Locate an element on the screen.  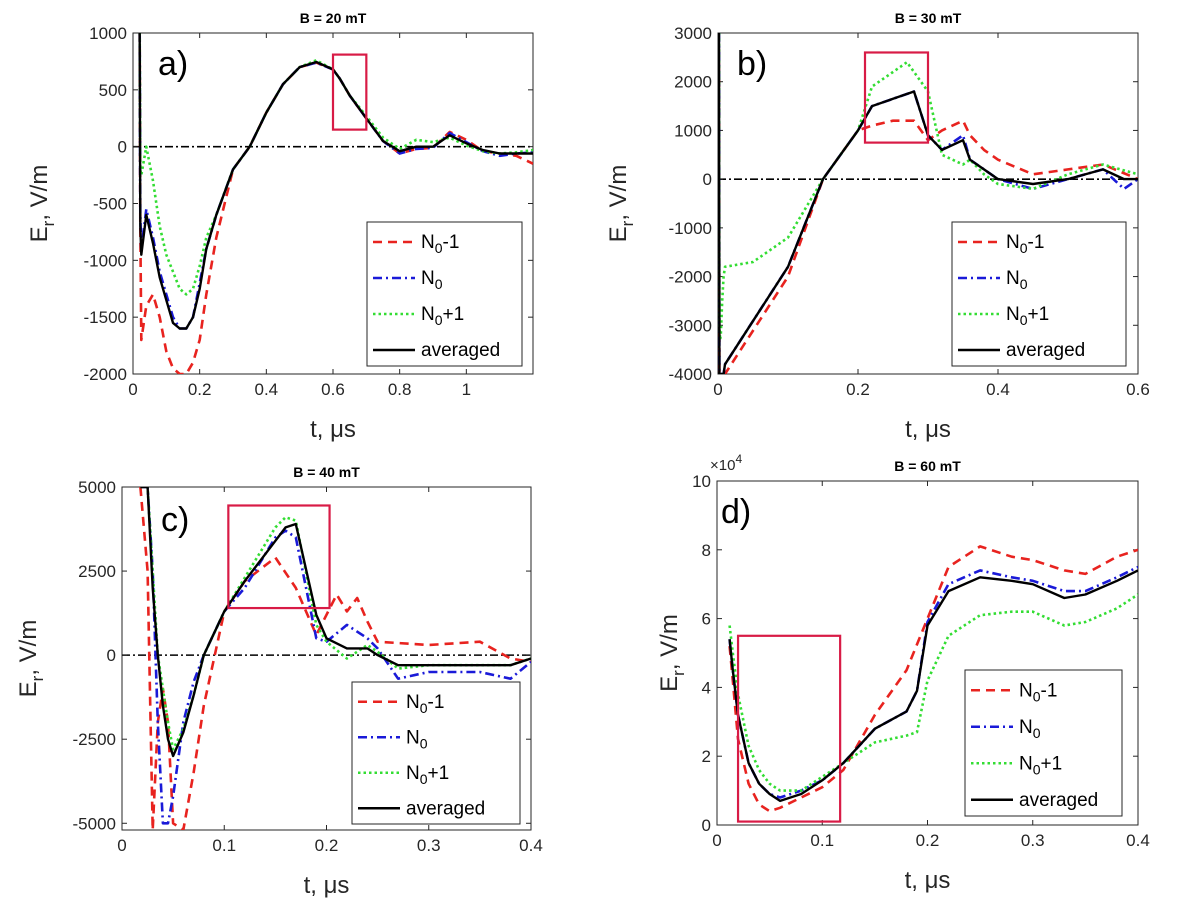
x-tick-label: 0.8 is located at coordinates (400, 389).